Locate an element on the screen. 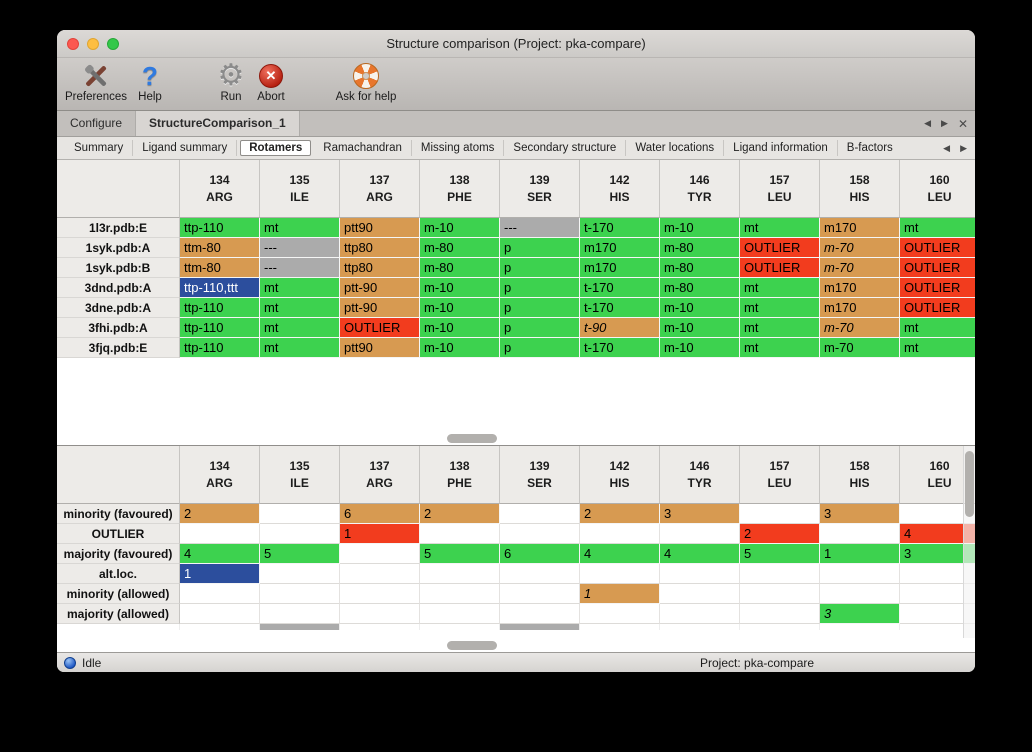 Image resolution: width=1032 pixels, height=752 pixels. vertical-scrollbar-thumb is located at coordinates (969, 484).